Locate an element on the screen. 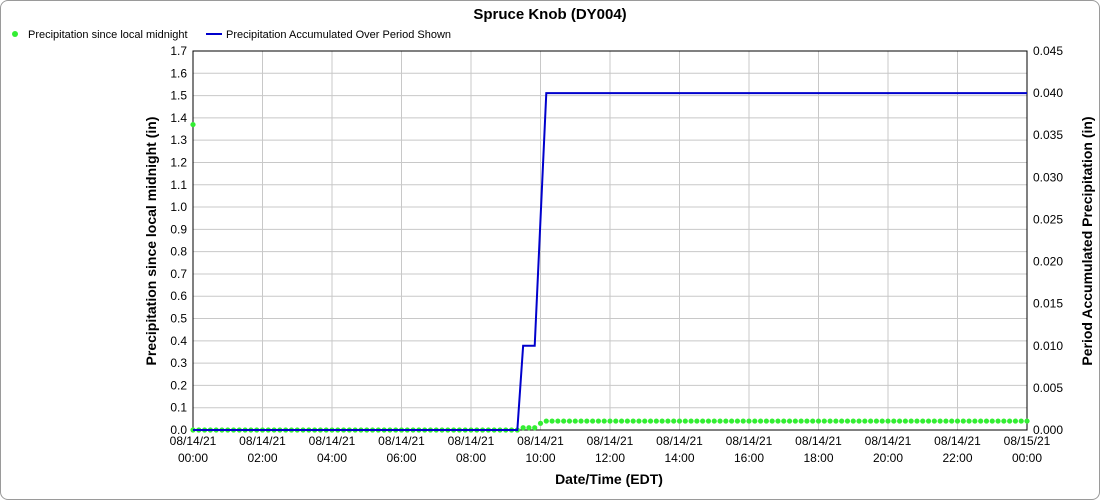 The image size is (1100, 500). left-tick-label: 1.0 is located at coordinates (178, 207).